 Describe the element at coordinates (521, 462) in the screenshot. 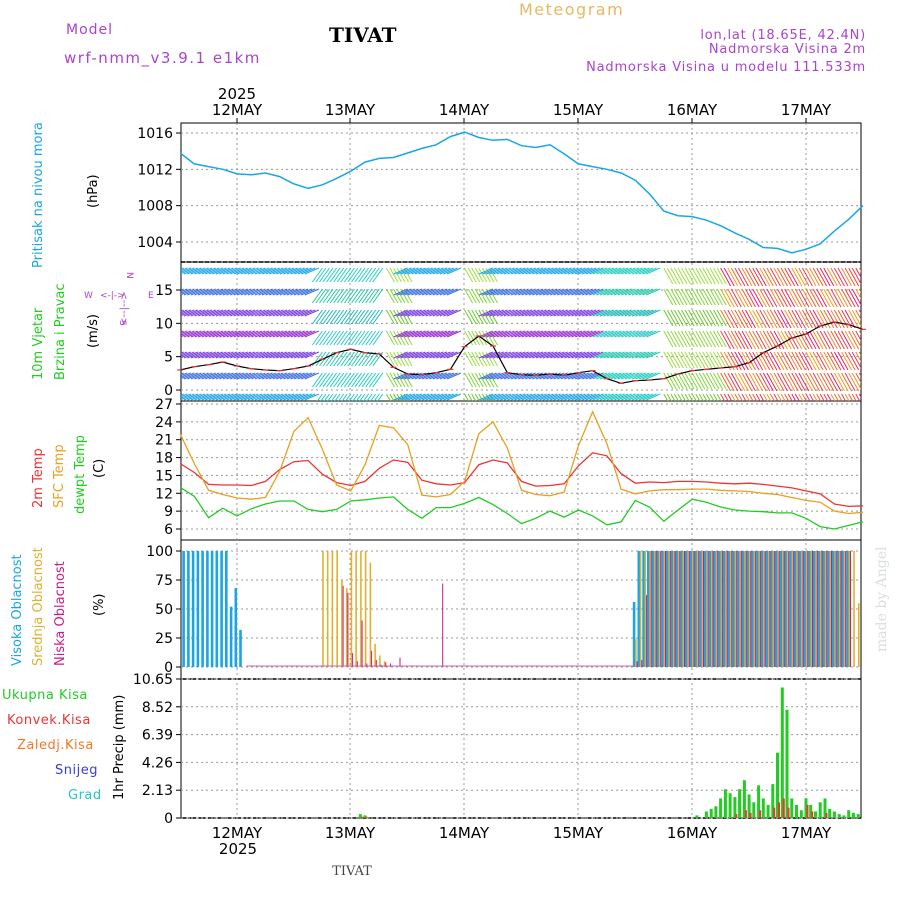

I see `temp-sfc-line` at that location.